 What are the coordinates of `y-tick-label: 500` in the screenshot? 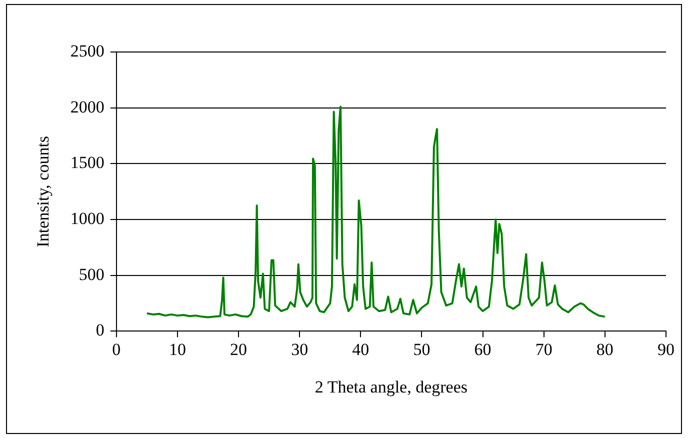 It's located at (91, 274).